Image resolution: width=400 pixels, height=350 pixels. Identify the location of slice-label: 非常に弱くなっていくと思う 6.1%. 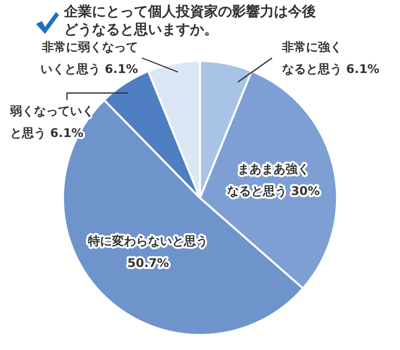
(89, 58).